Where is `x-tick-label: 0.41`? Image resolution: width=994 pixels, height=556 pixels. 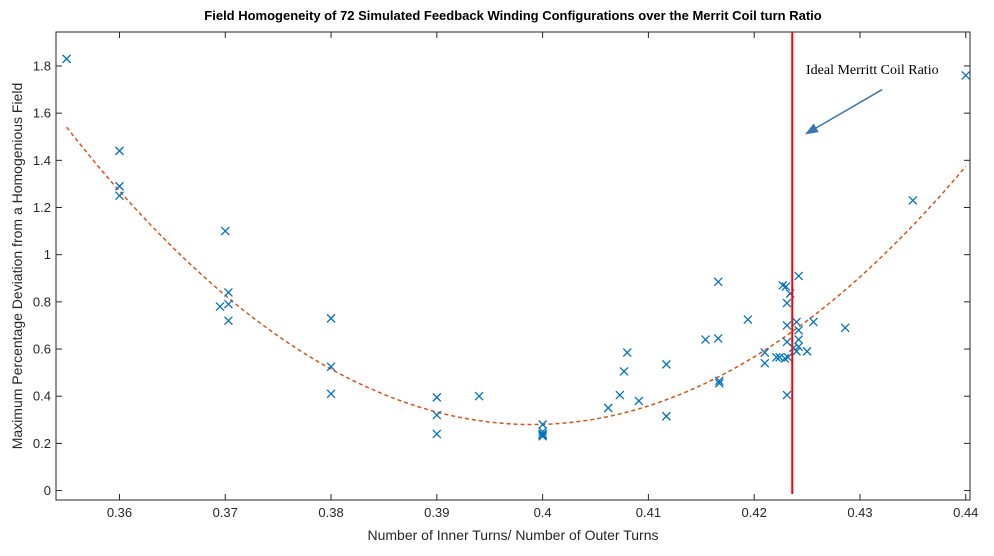 x-tick-label: 0.41 is located at coordinates (648, 512).